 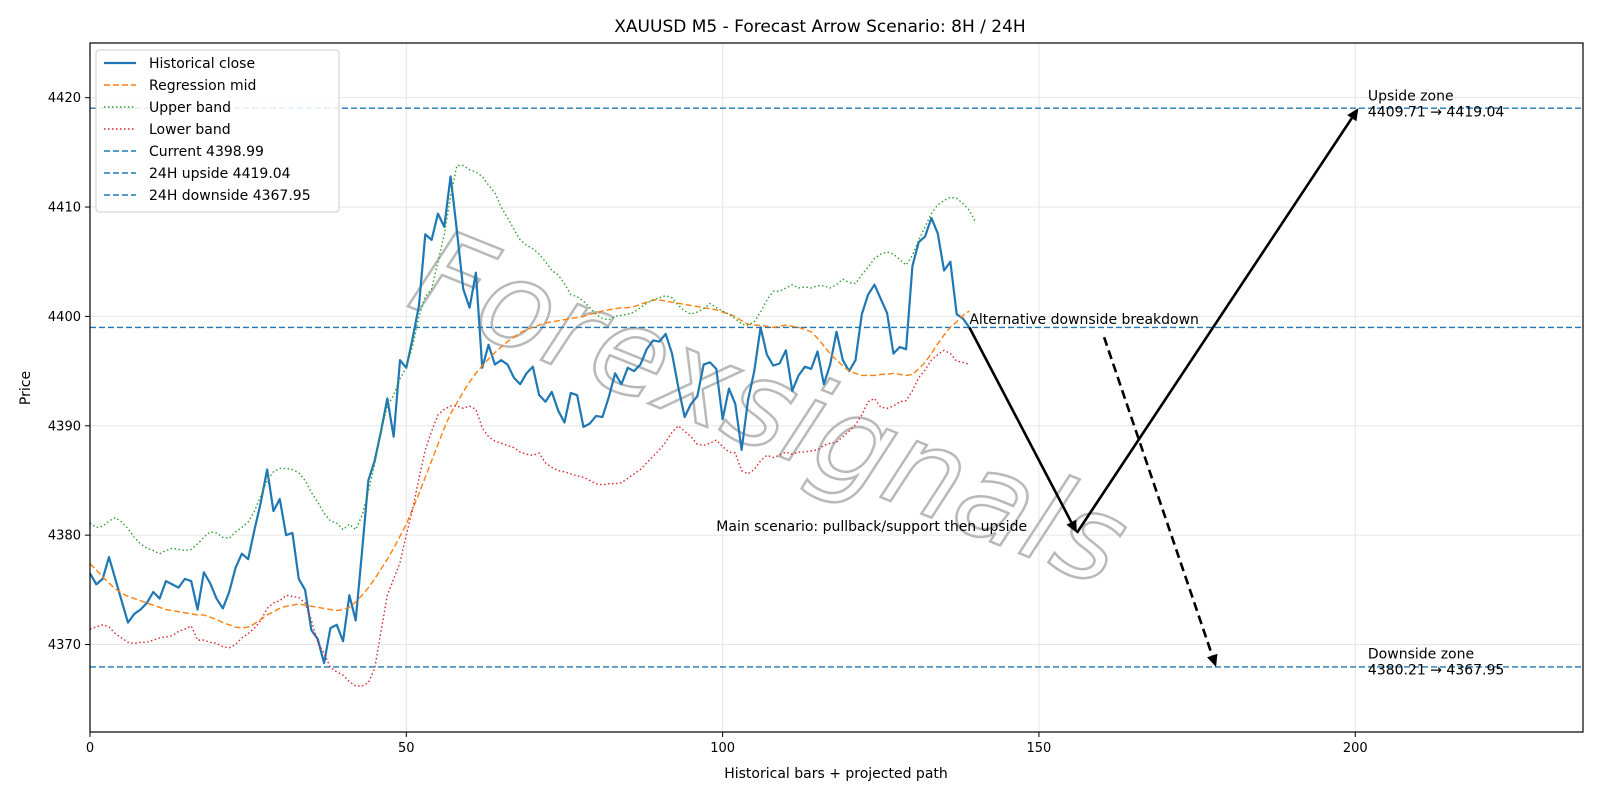 I want to click on annotation-line: 4380.21 → 4367.95, so click(x=1436, y=671).